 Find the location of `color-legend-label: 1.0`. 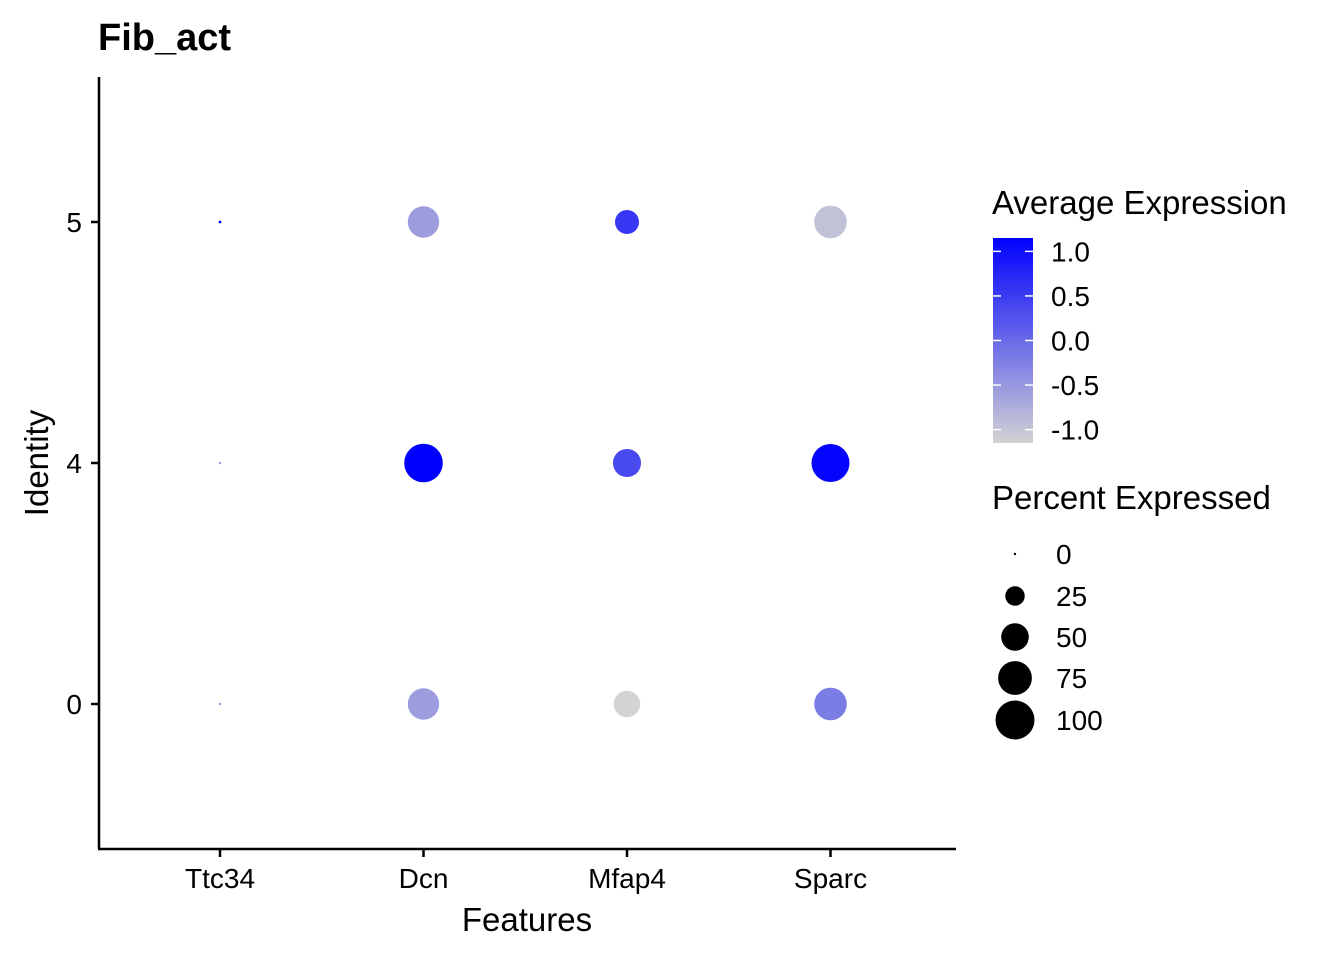

color-legend-label: 1.0 is located at coordinates (1070, 251).